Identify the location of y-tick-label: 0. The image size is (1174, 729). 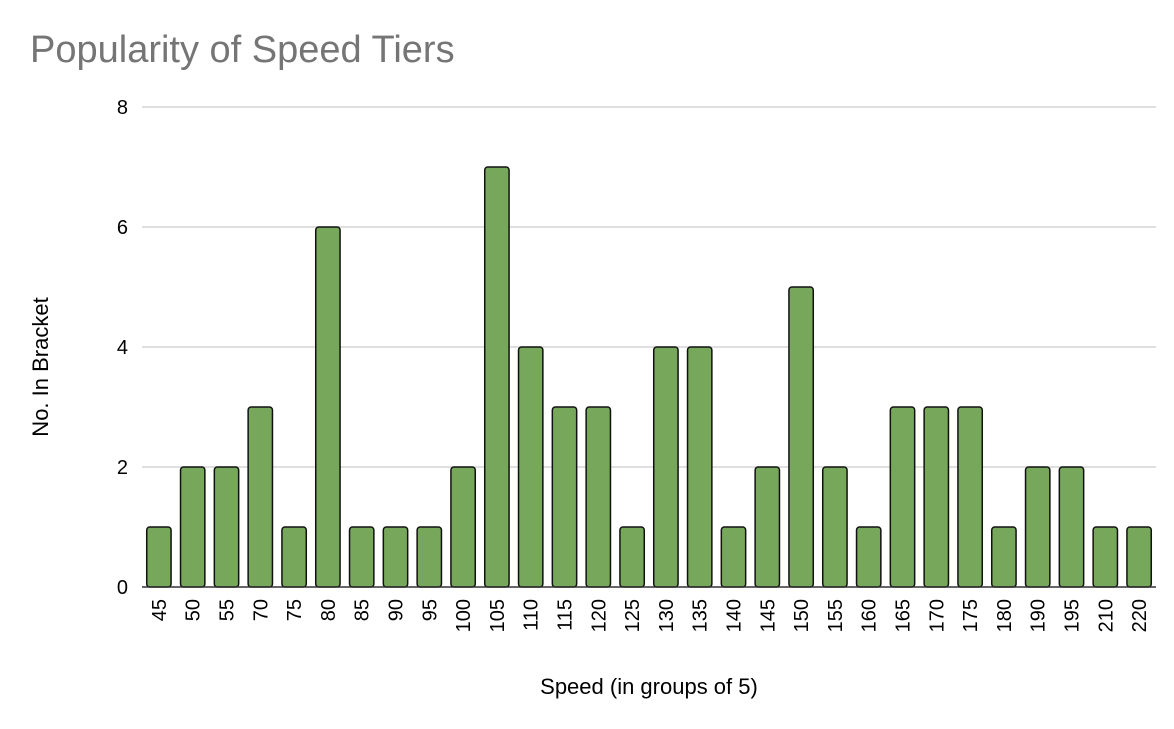
(122, 588).